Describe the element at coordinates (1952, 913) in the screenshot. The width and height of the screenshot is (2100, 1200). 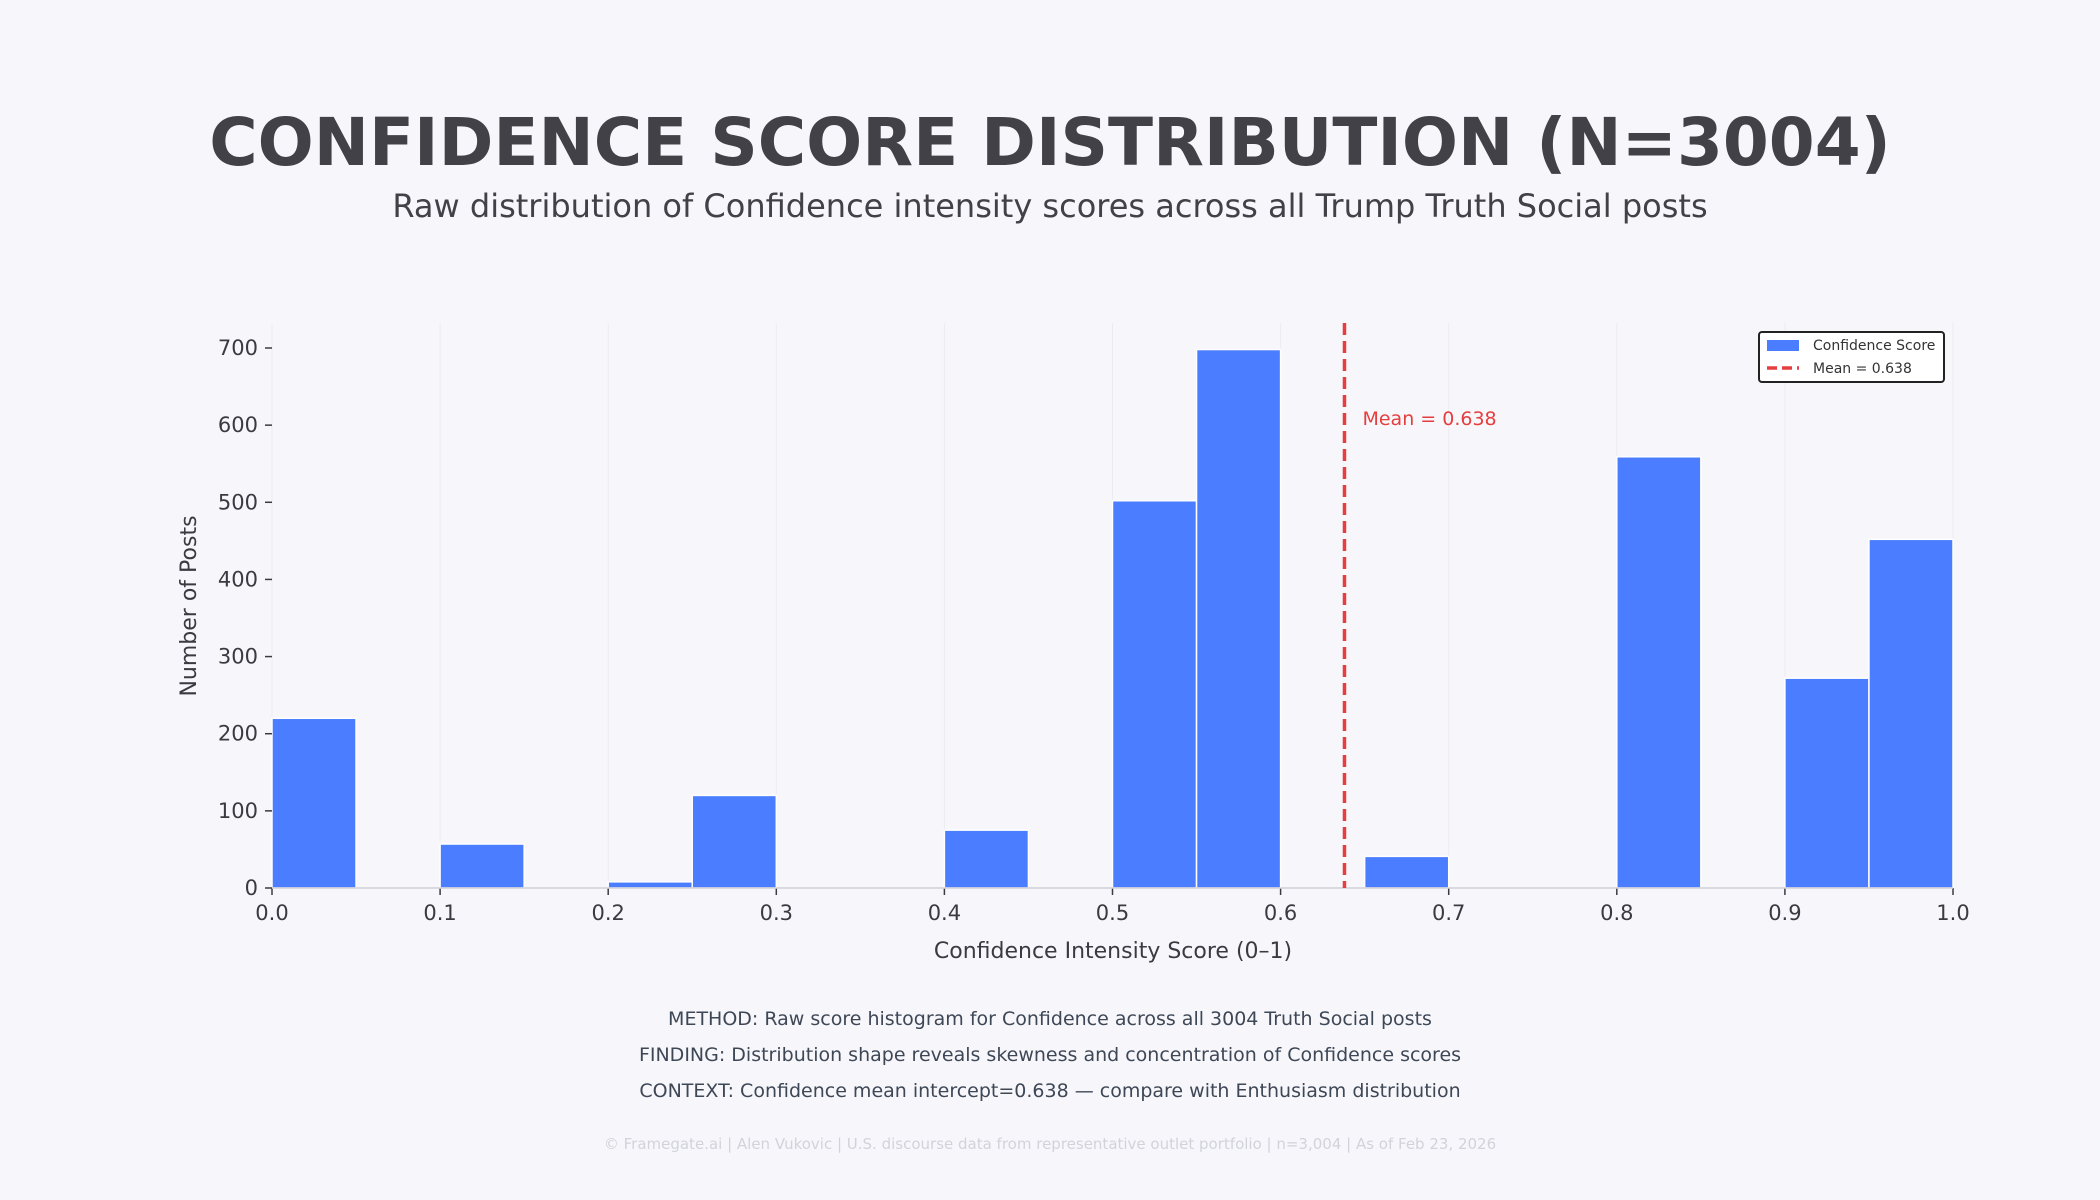
I see `x-tick-label: 1.0` at that location.